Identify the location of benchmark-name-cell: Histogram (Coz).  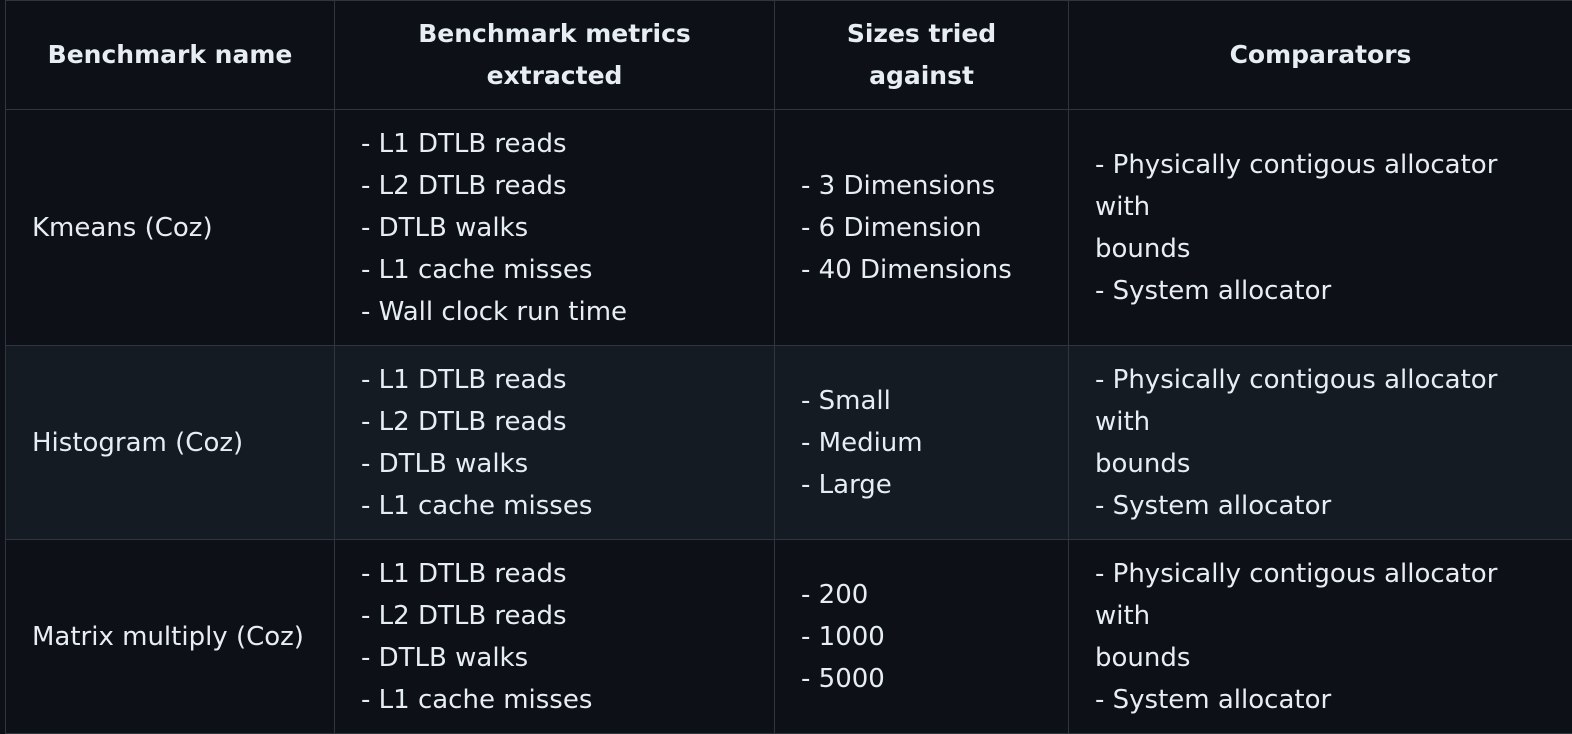
(170, 443).